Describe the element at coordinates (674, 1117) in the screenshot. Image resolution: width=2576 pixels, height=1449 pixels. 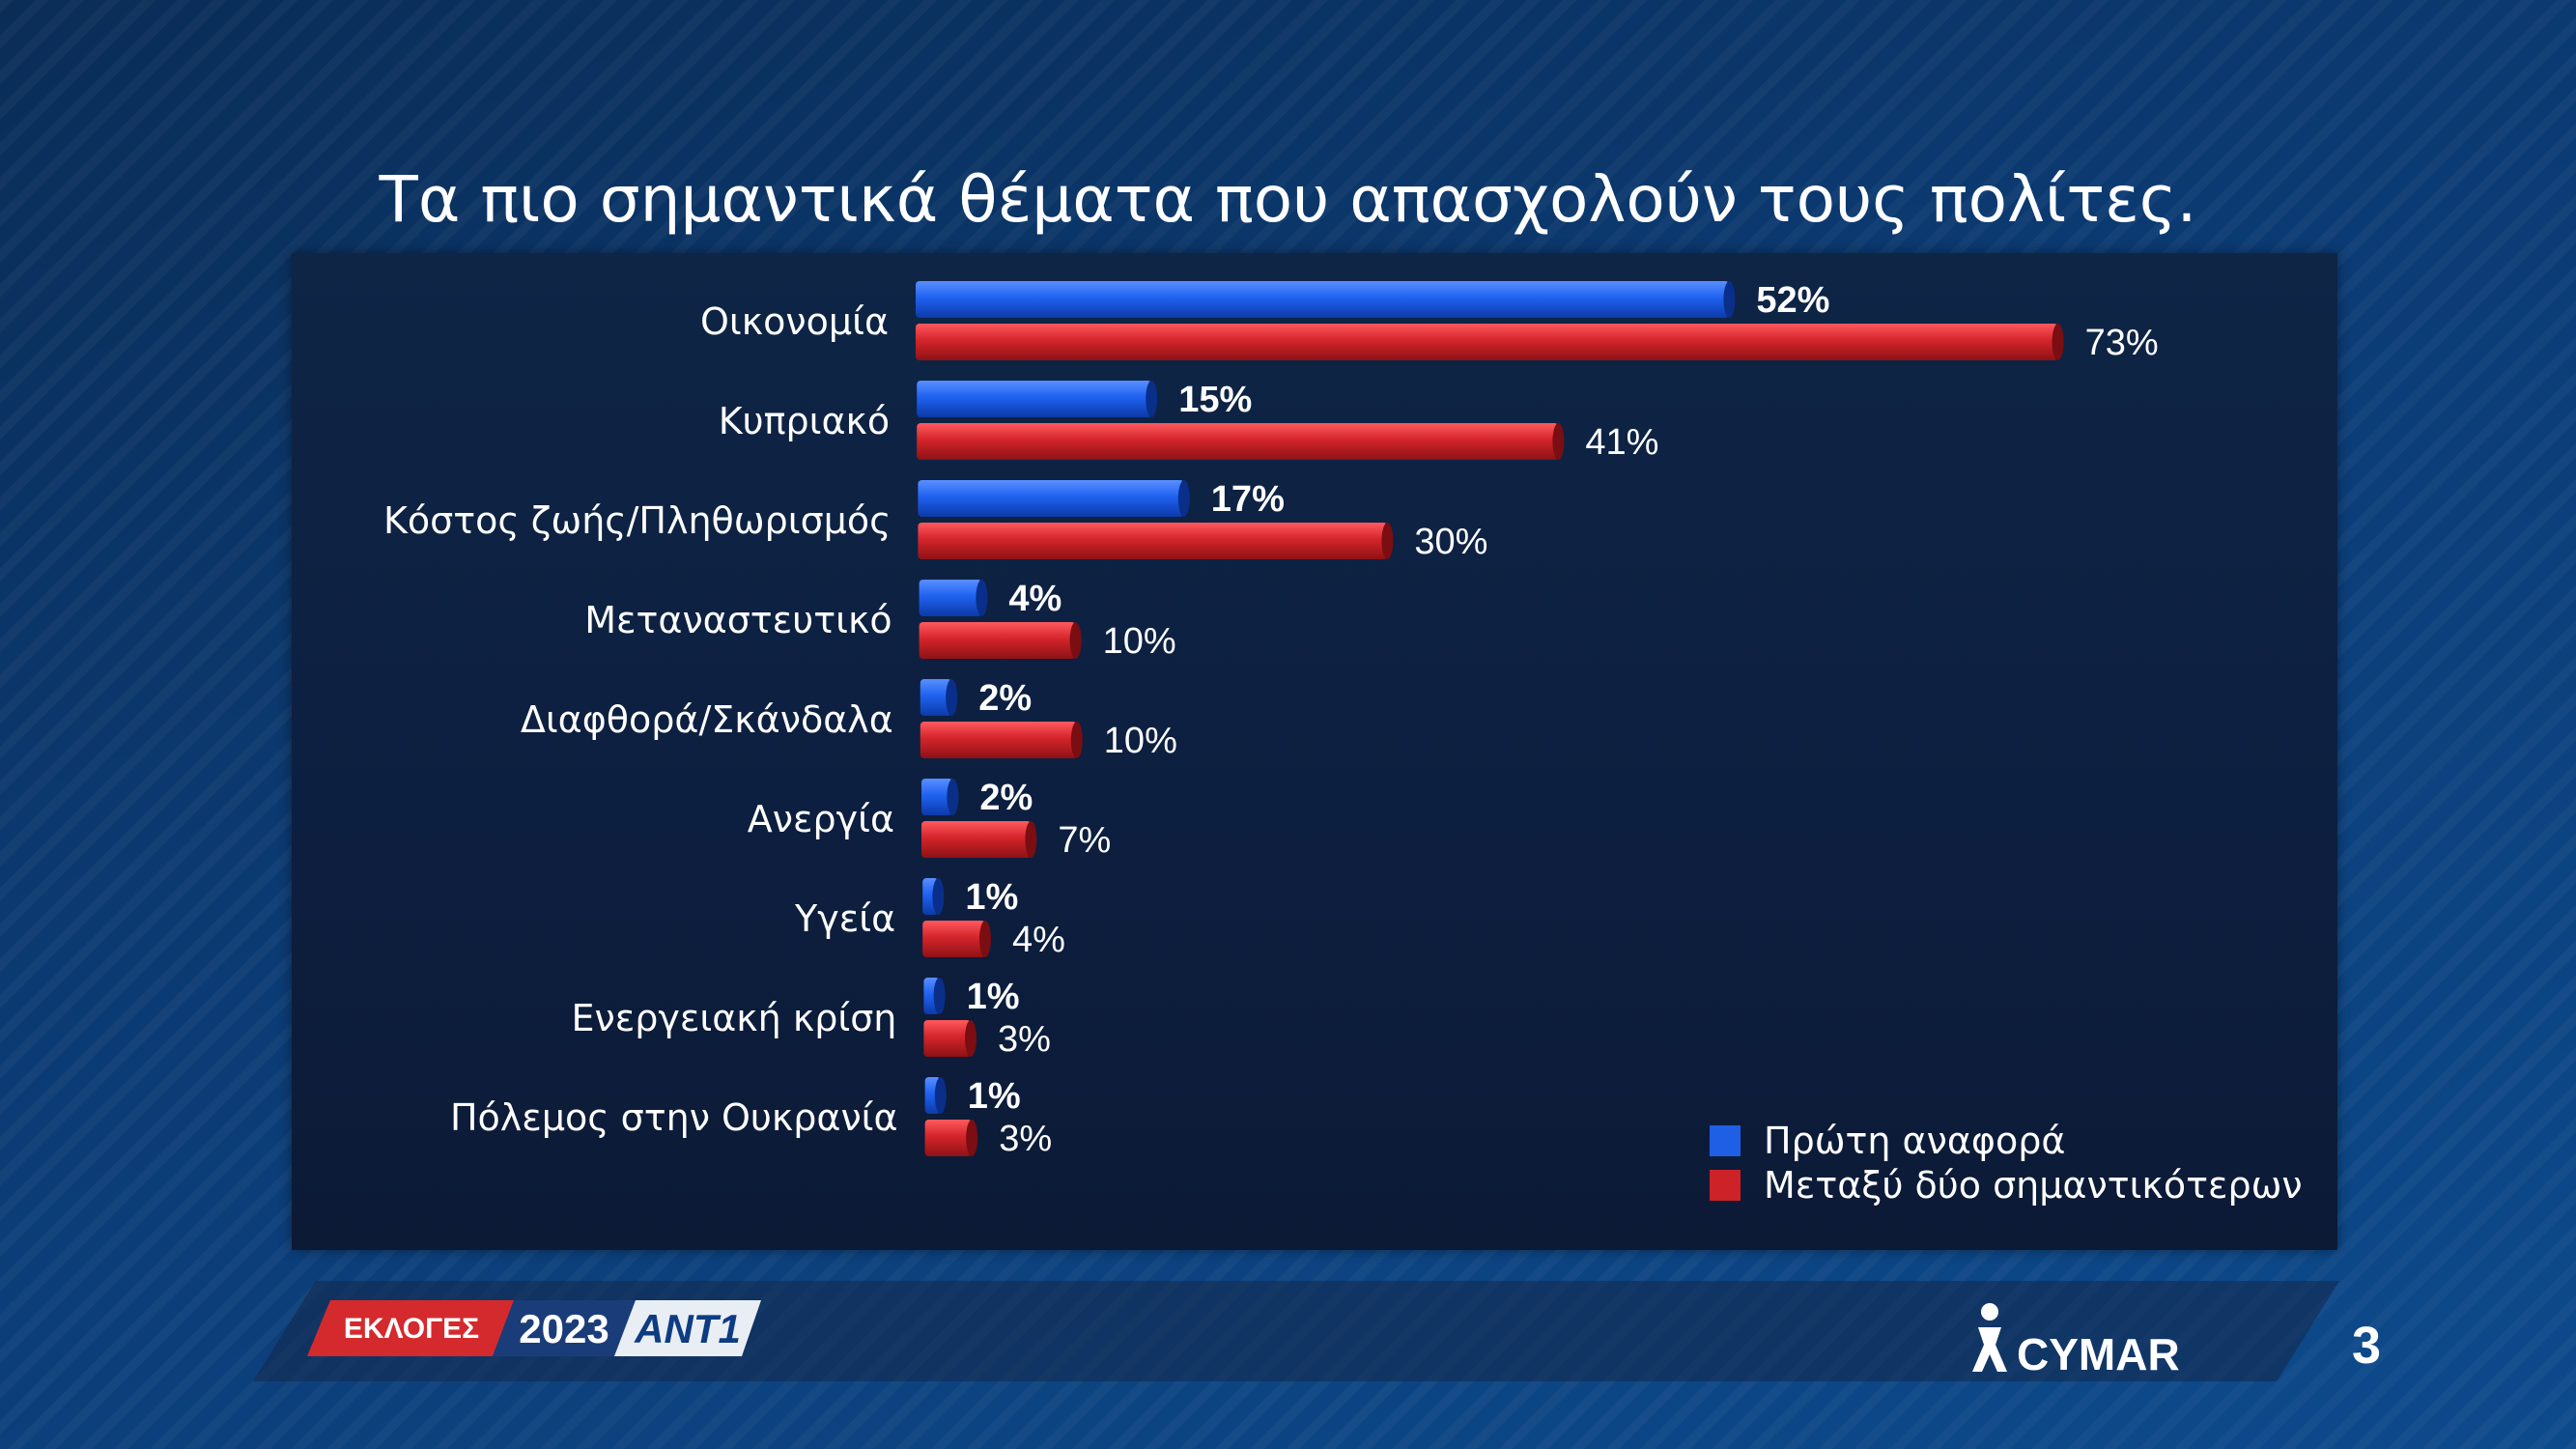
I see `category-label: Πόλεμος στην Ουκρανία` at that location.